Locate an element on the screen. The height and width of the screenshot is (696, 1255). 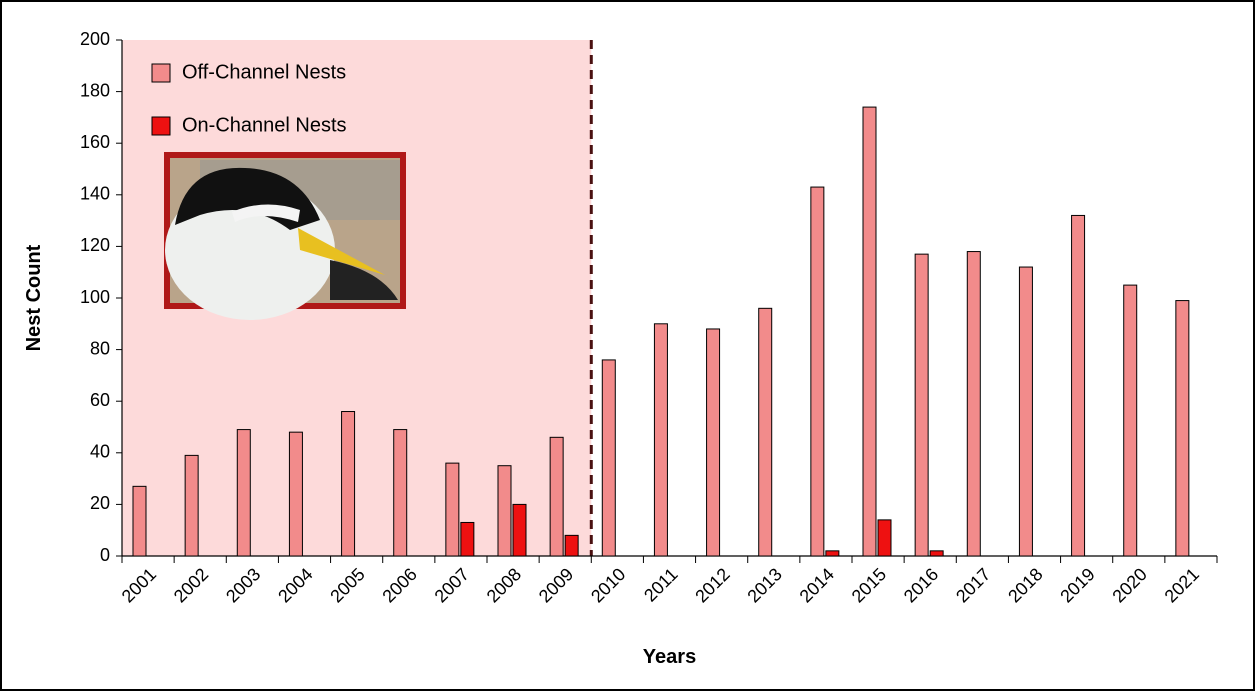
legend: Off-Channel Nests On-Channel Nests is located at coordinates (249, 98).